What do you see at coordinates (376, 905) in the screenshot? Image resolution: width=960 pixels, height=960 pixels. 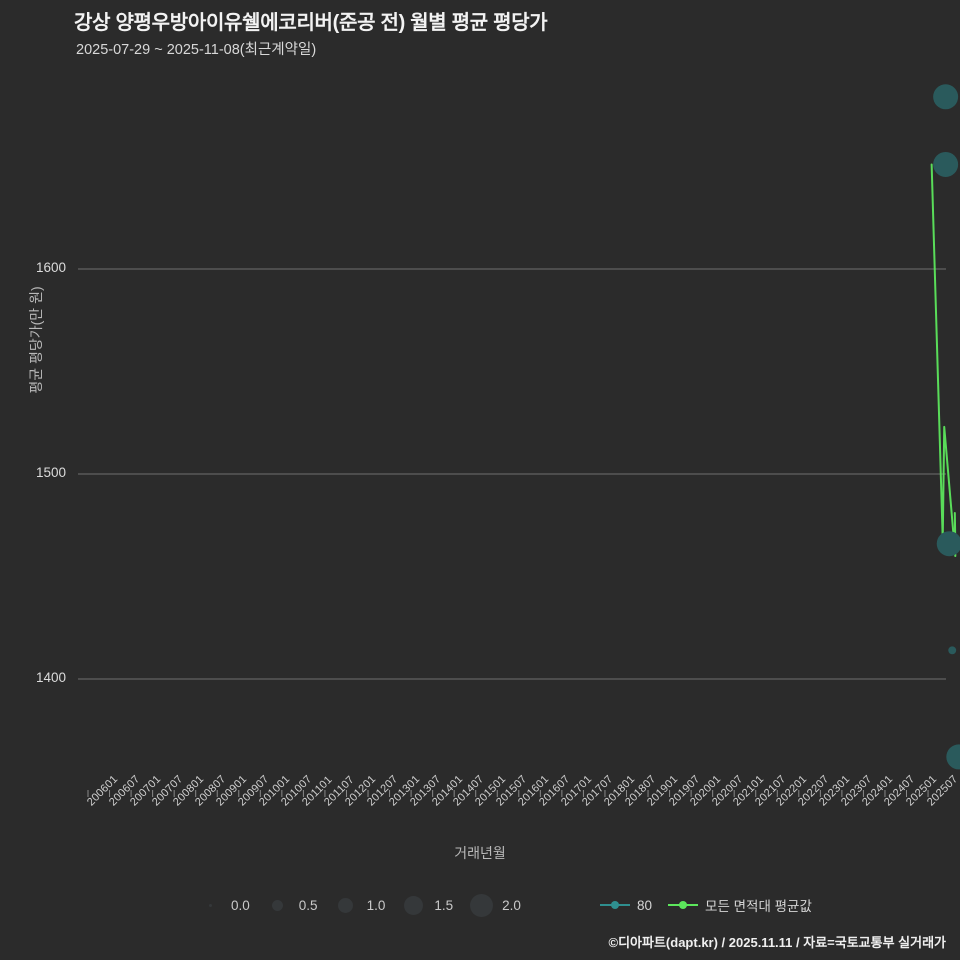 I see `legend-size-label: 1.0` at bounding box center [376, 905].